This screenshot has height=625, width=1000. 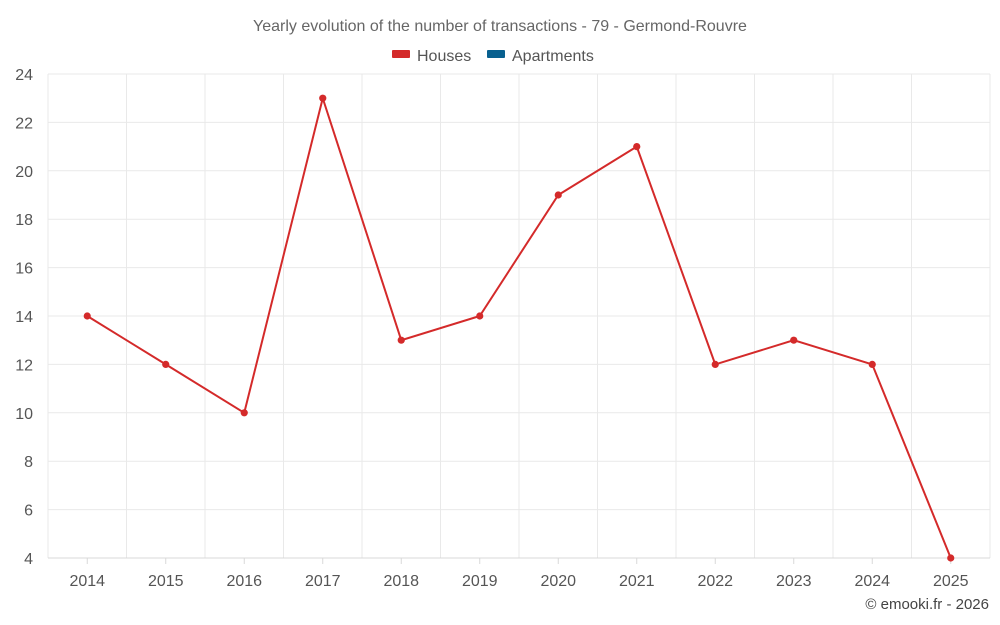 I want to click on legend-item-houses: Houses, so click(x=431, y=56).